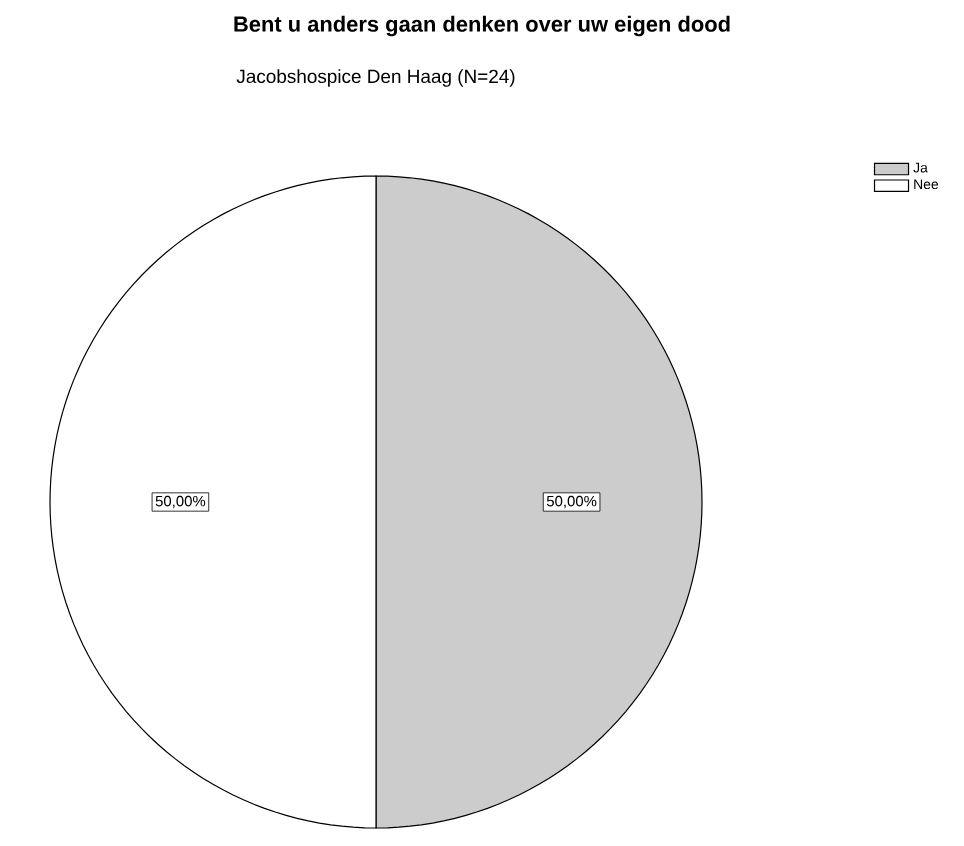  I want to click on chart-subtitle: Jacobshospice Den Haag (N=24), so click(375, 78).